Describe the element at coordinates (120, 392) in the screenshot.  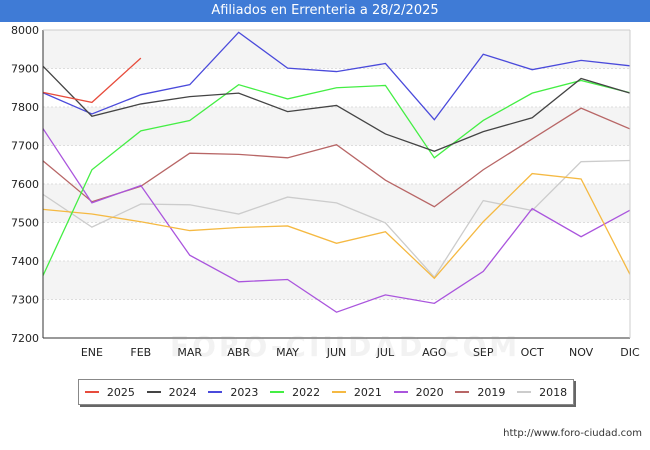
I see `legend-label: 2025` at that location.